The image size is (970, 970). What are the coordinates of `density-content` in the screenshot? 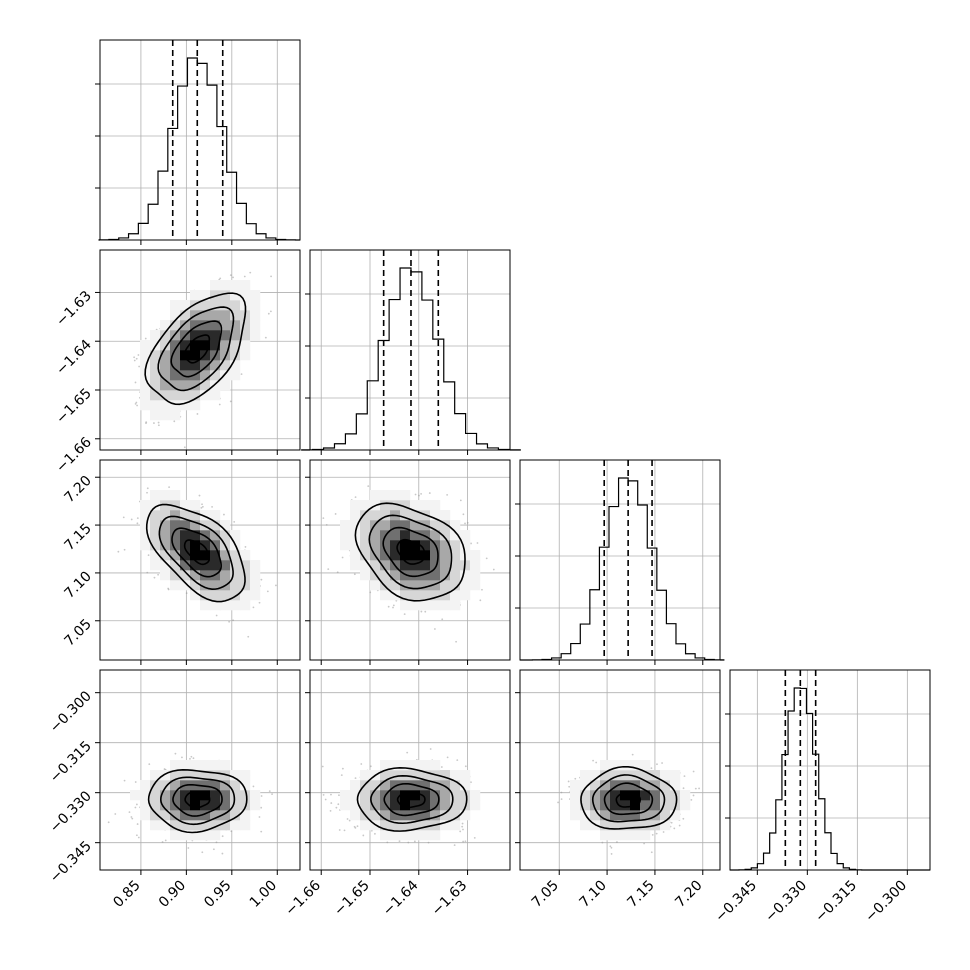 It's located at (190, 803).